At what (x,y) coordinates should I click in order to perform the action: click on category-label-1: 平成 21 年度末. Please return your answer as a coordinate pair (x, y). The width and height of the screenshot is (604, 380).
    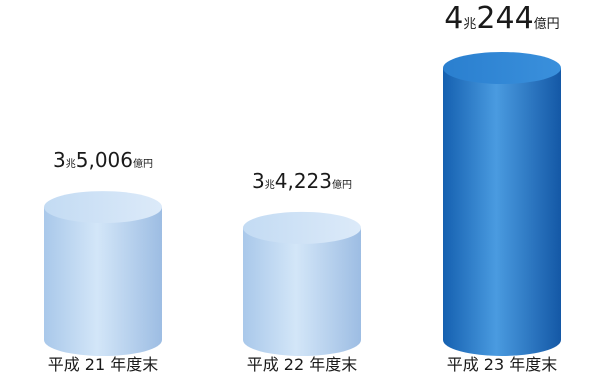
    Looking at the image, I should click on (103, 364).